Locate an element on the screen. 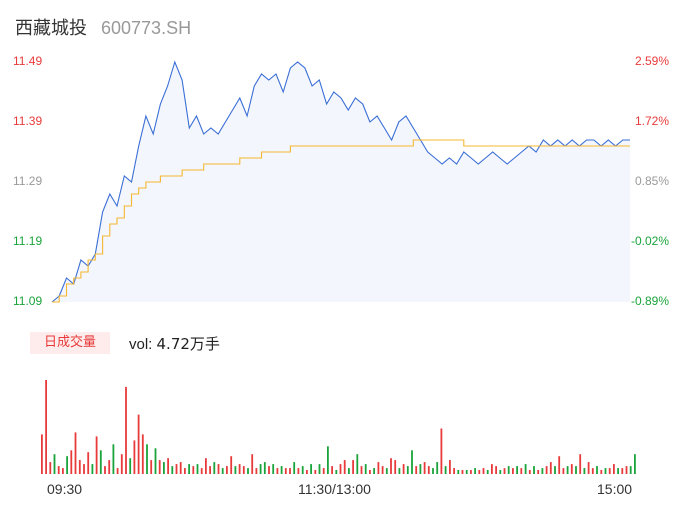  stock-code: 600773.SH is located at coordinates (146, 28).